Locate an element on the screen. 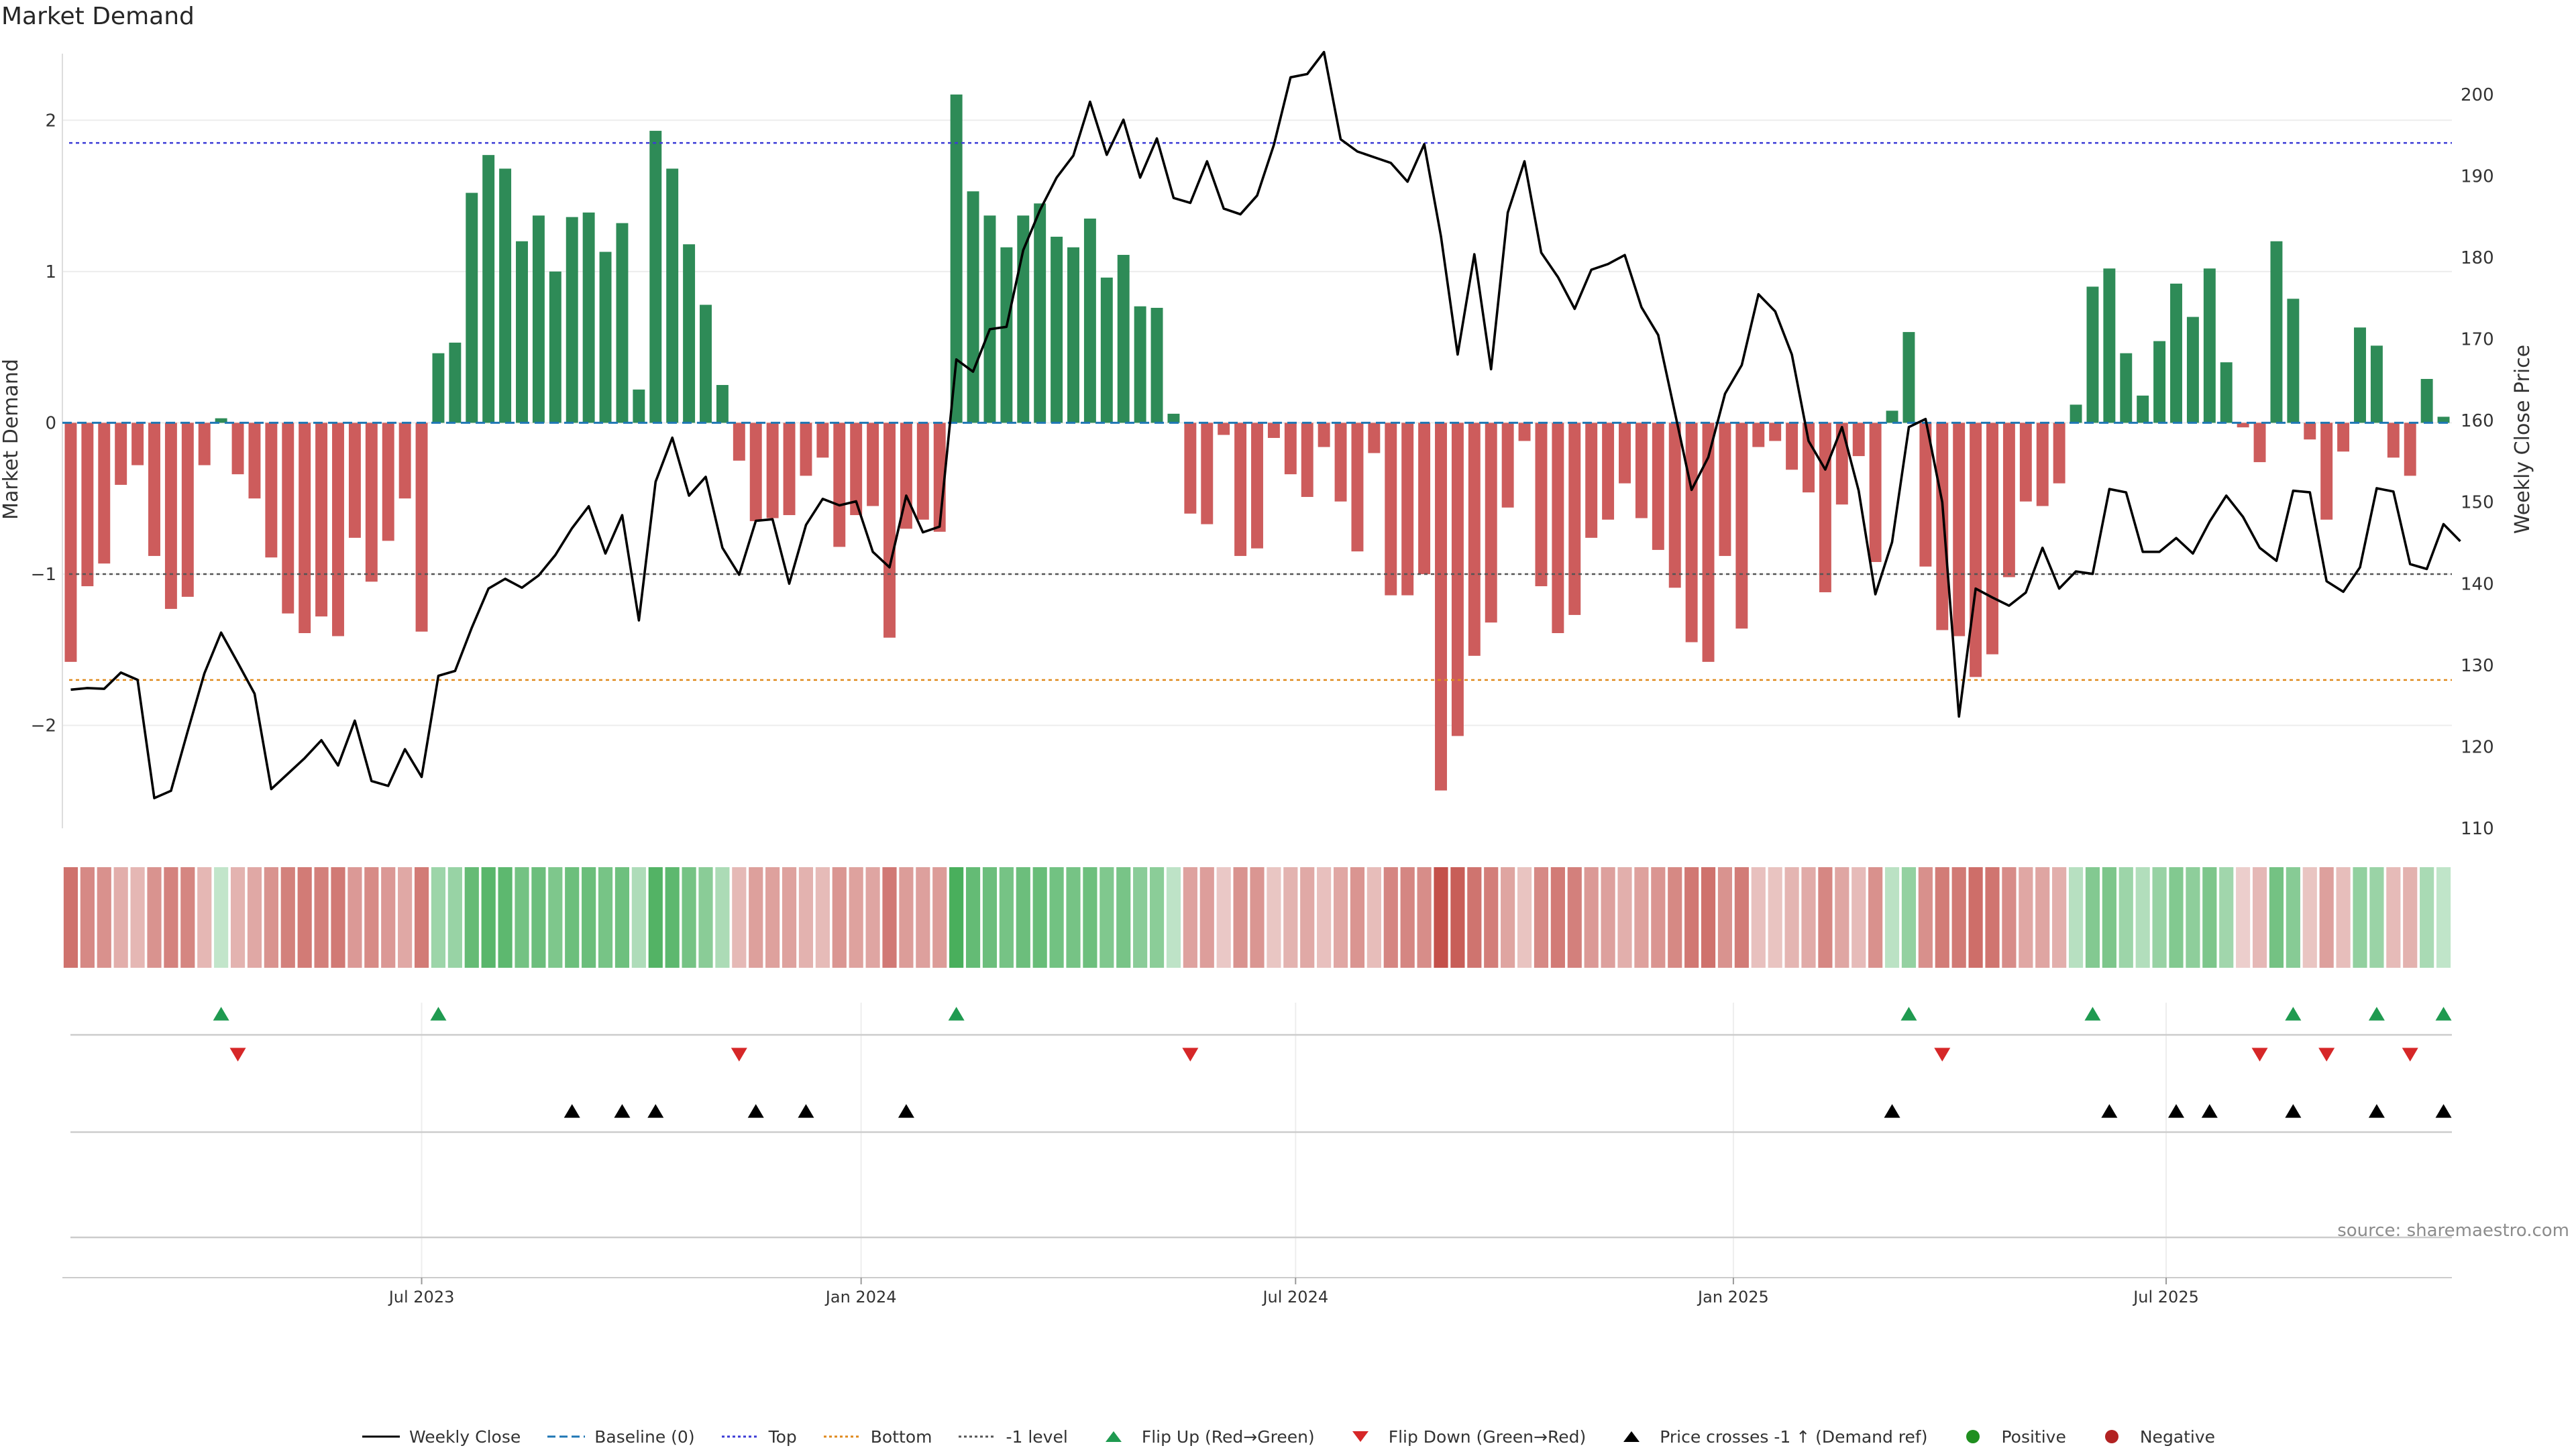  legend-label: Positive is located at coordinates (2033, 1437).